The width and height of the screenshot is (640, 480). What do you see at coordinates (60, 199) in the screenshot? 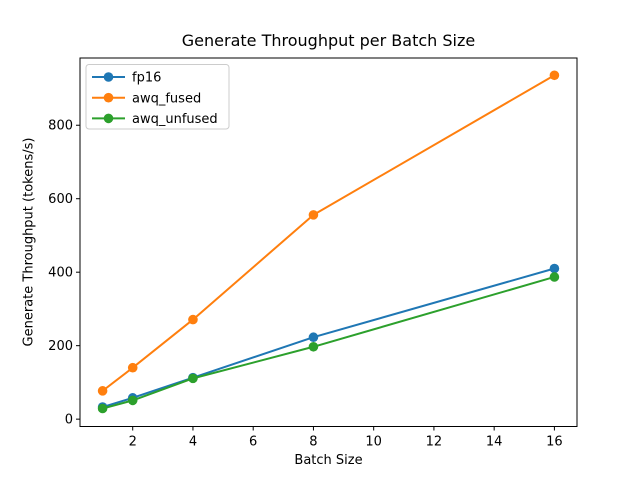
I see `y-tick-label: 600` at bounding box center [60, 199].